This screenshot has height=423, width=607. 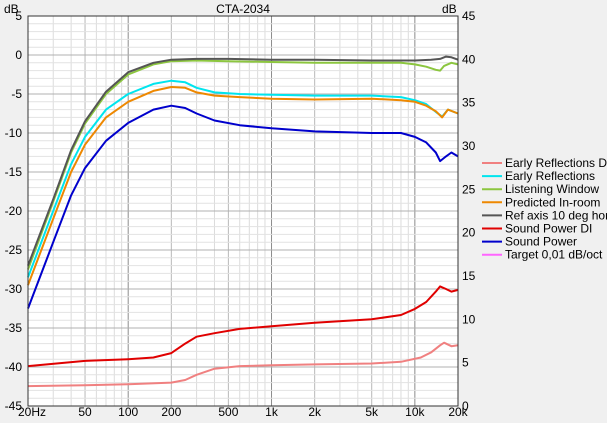 What do you see at coordinates (85, 411) in the screenshot?
I see `x-tick-label: 50` at bounding box center [85, 411].